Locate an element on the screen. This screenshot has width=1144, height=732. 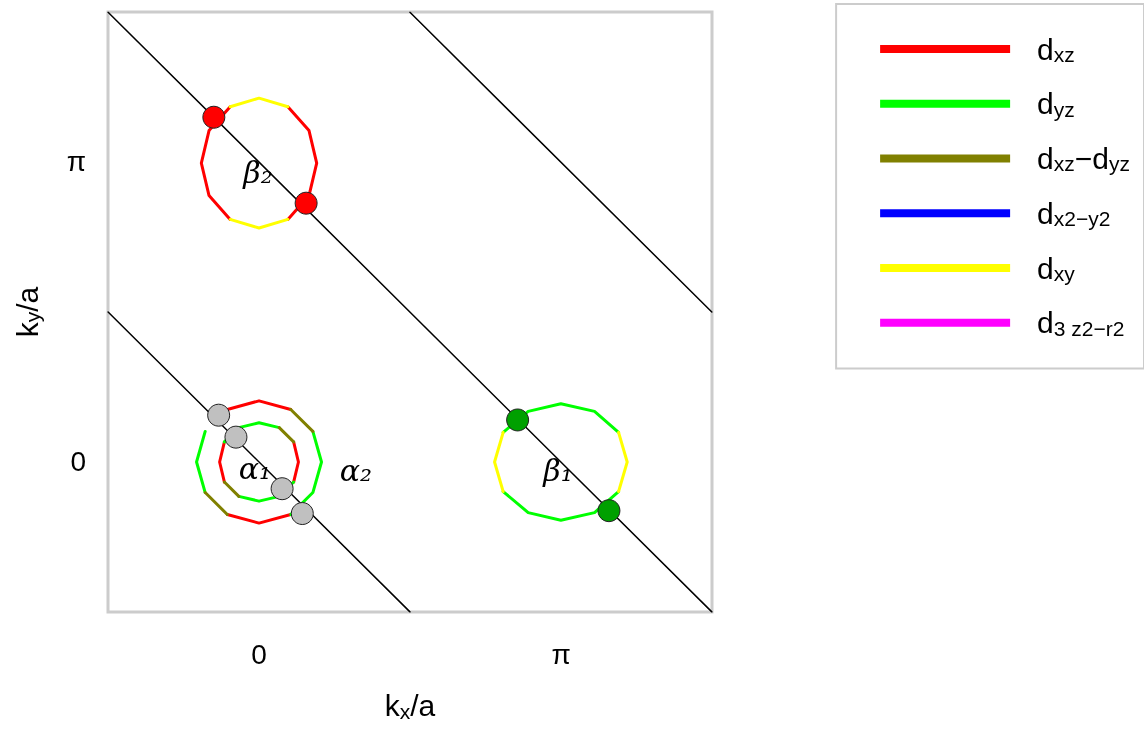
y-axis-title: ky/a is located at coordinates (27, 312).